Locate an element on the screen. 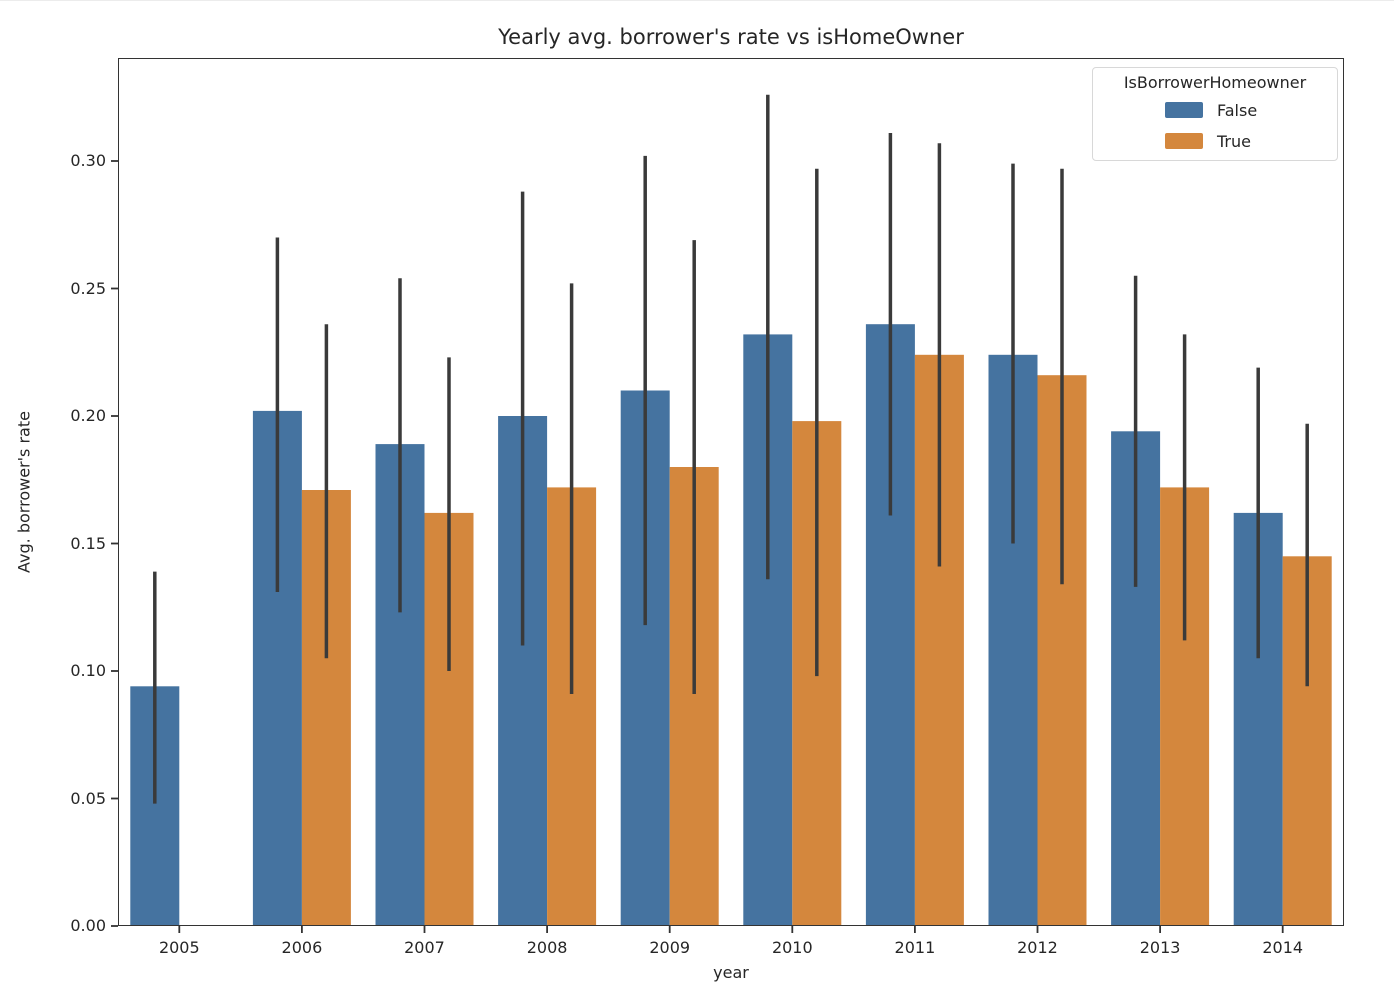 This screenshot has width=1394, height=1006. y-tick-label: 0.30 is located at coordinates (88, 161).